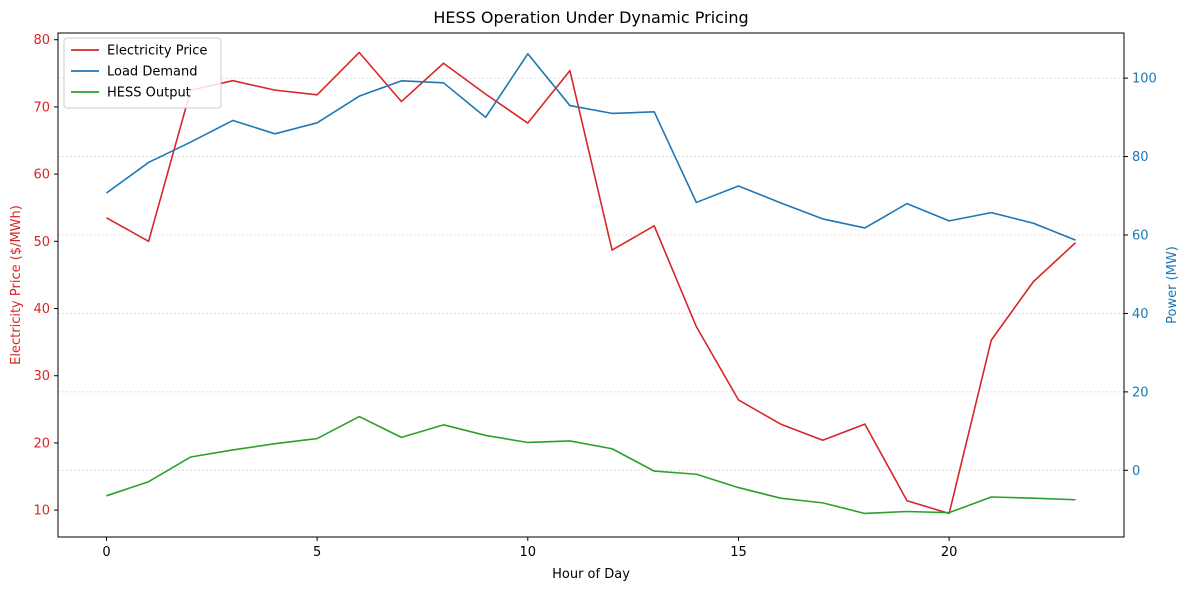 Image resolution: width=1189 pixels, height=590 pixels. What do you see at coordinates (41, 40) in the screenshot?
I see `y-left-tick-label: 80` at bounding box center [41, 40].